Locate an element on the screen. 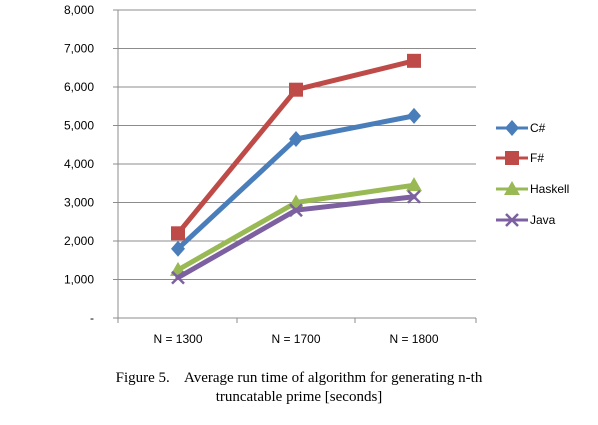 The image size is (598, 425). y-tick-label: 5,000 is located at coordinates (79, 126).